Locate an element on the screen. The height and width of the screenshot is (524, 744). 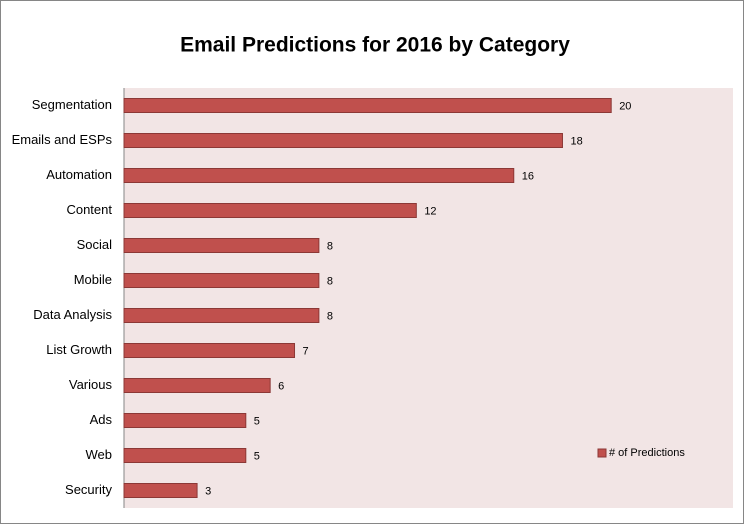
y-tick-label: Web is located at coordinates (99, 454).